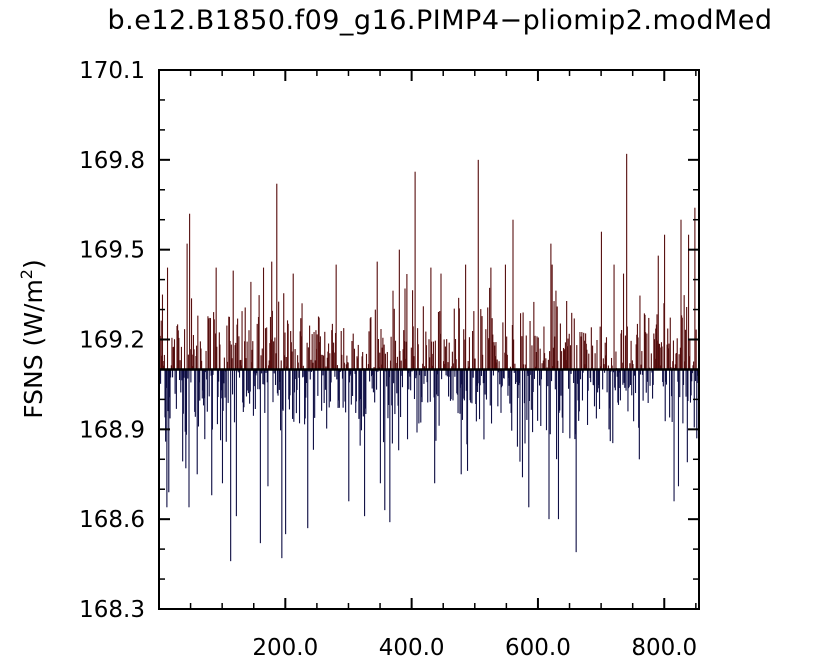 The width and height of the screenshot is (827, 664). Describe the element at coordinates (112, 251) in the screenshot. I see `y-tick-label: 169.5` at that location.